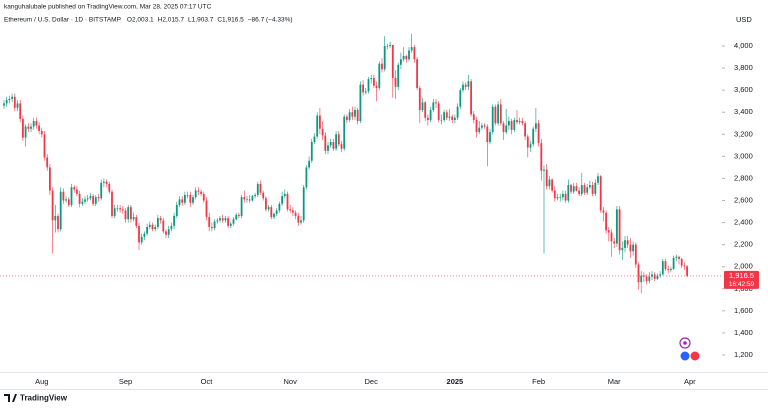 The width and height of the screenshot is (768, 411). What do you see at coordinates (743, 133) in the screenshot?
I see `y-tick-label: 3,200` at bounding box center [743, 133].